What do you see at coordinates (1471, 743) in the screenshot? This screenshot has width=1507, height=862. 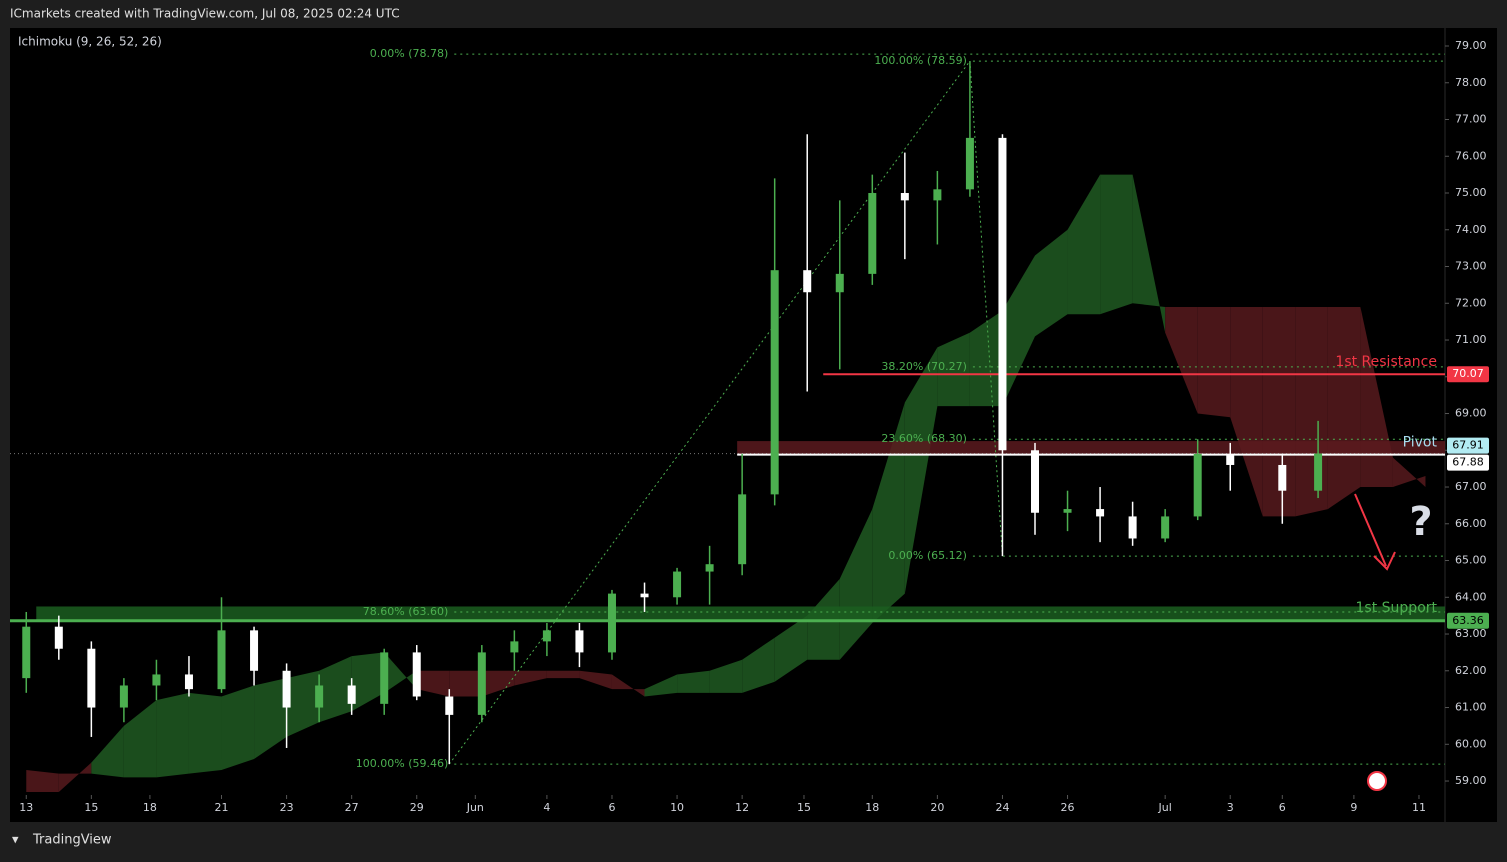 I see `y-tick-label: 60.00` at bounding box center [1471, 743].